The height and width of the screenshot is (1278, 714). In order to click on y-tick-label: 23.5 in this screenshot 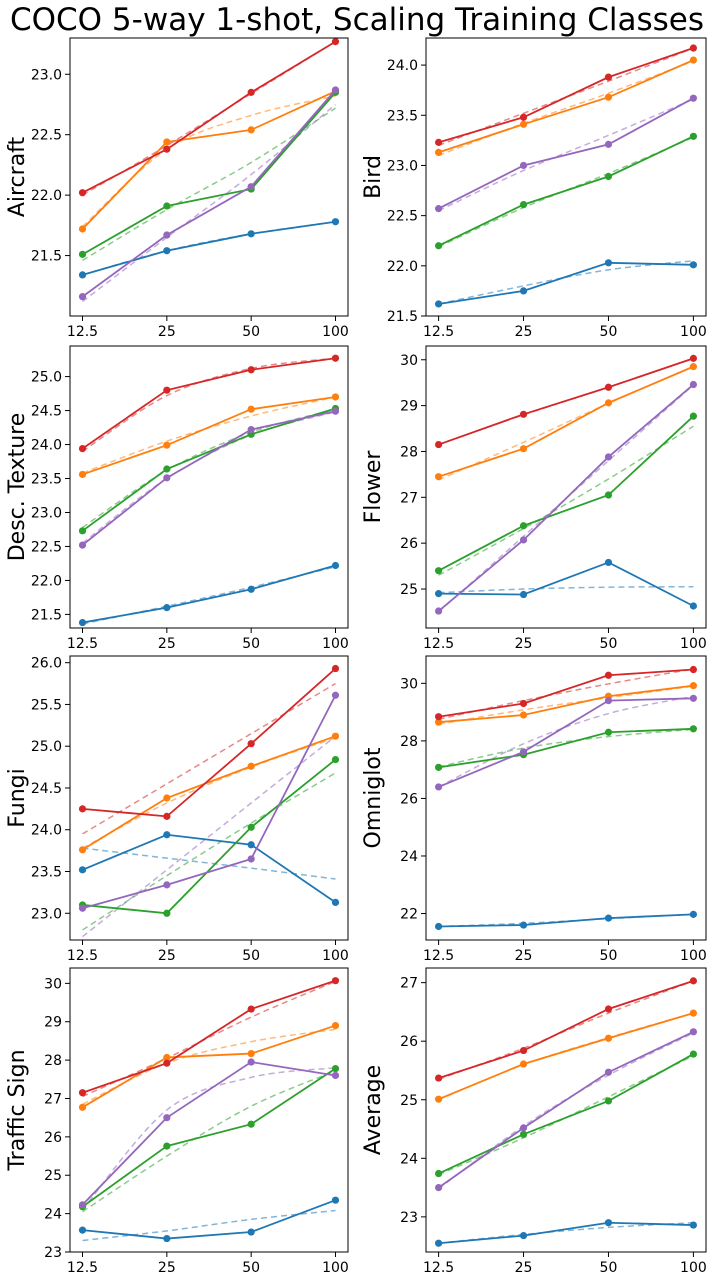, I will do `click(46, 873)`.